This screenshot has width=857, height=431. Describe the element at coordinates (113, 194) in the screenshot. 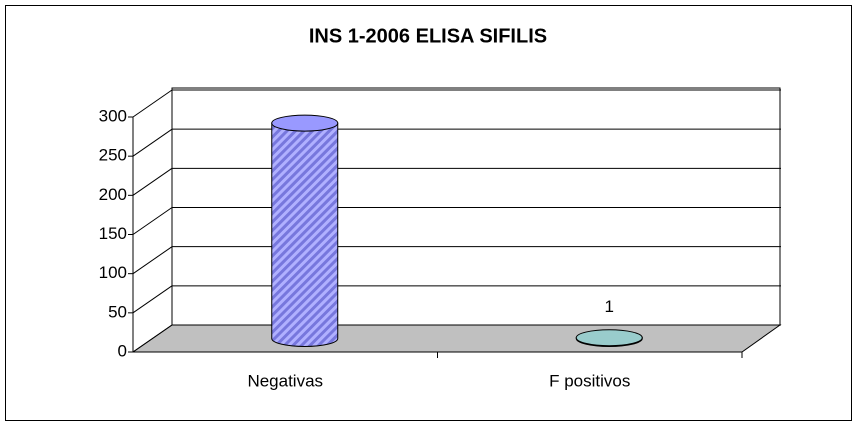

I see `y-tick-label: 200` at that location.